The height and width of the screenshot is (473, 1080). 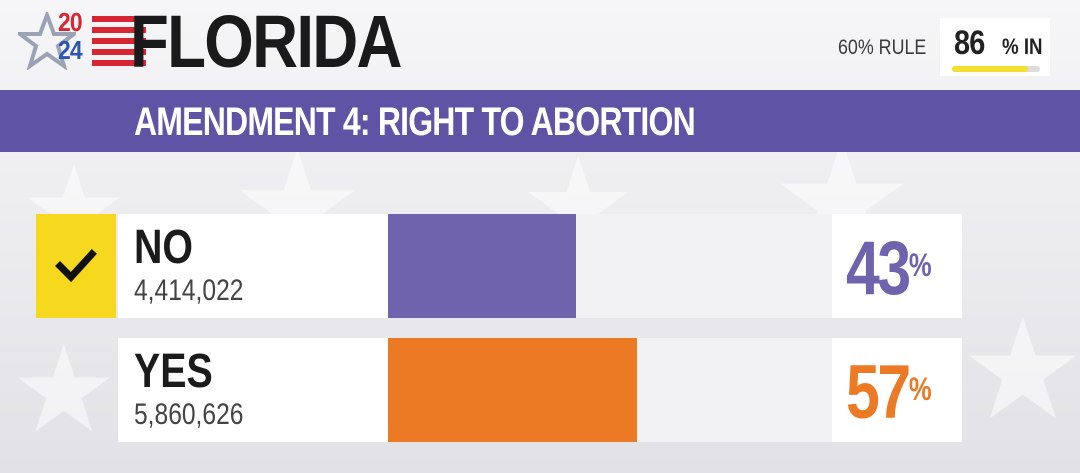 I want to click on rule-label: 60% RULE, so click(x=882, y=47).